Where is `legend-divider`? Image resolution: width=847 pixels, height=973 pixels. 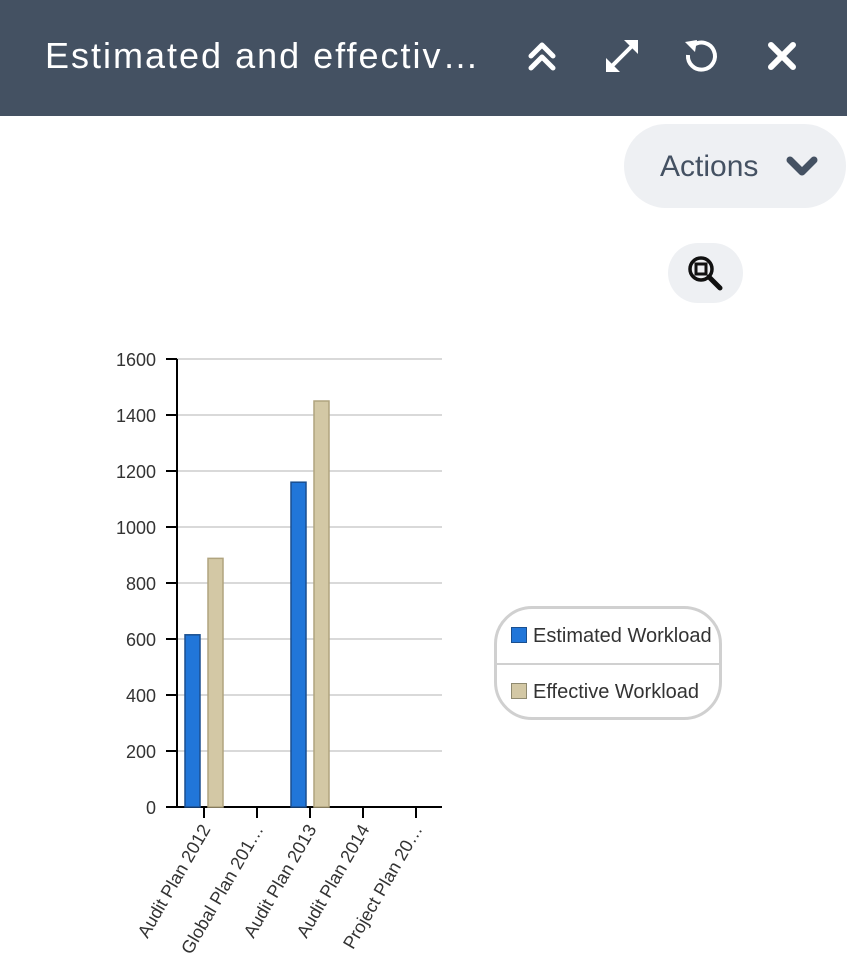 legend-divider is located at coordinates (608, 664).